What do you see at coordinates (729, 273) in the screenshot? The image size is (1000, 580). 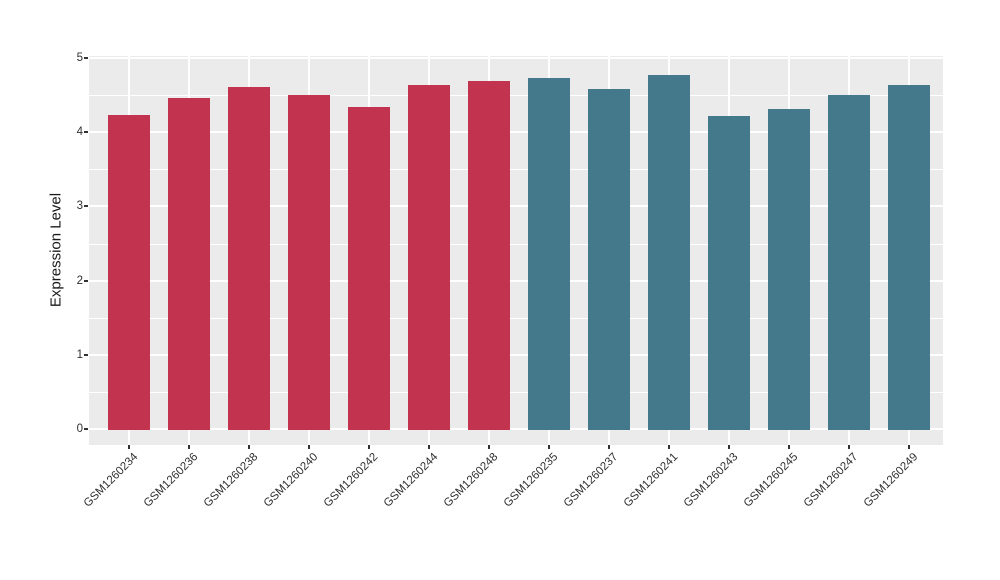 I see `bar-GSM1260243` at bounding box center [729, 273].